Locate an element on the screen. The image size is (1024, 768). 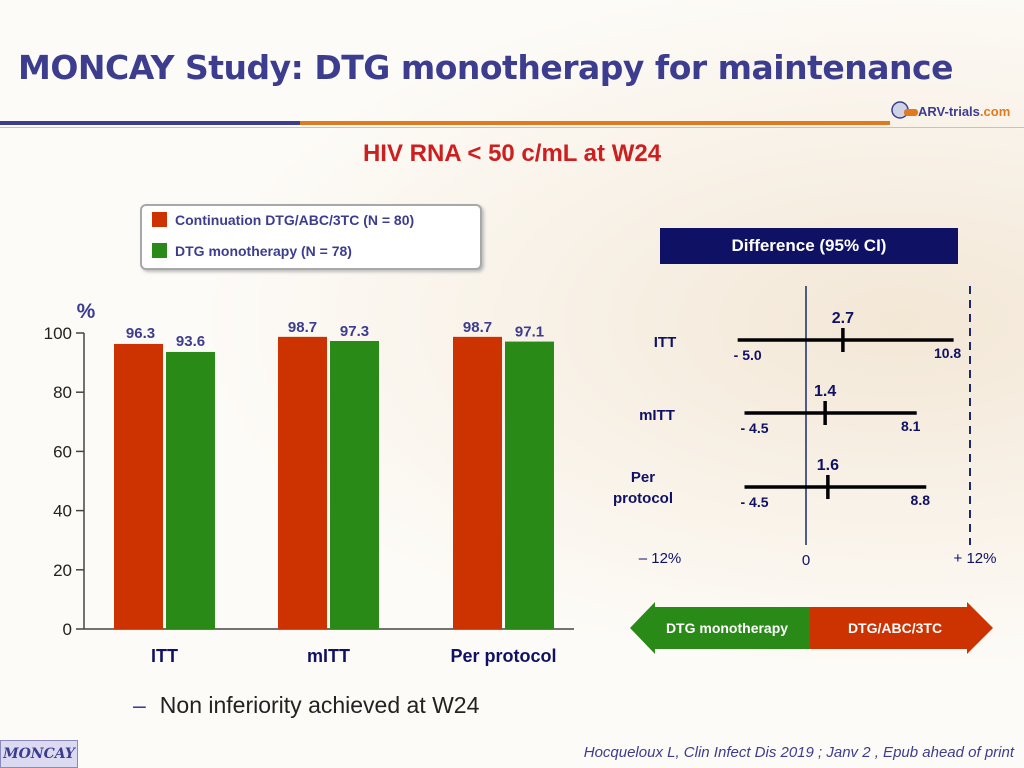
legend-swatch-red is located at coordinates (159, 219).